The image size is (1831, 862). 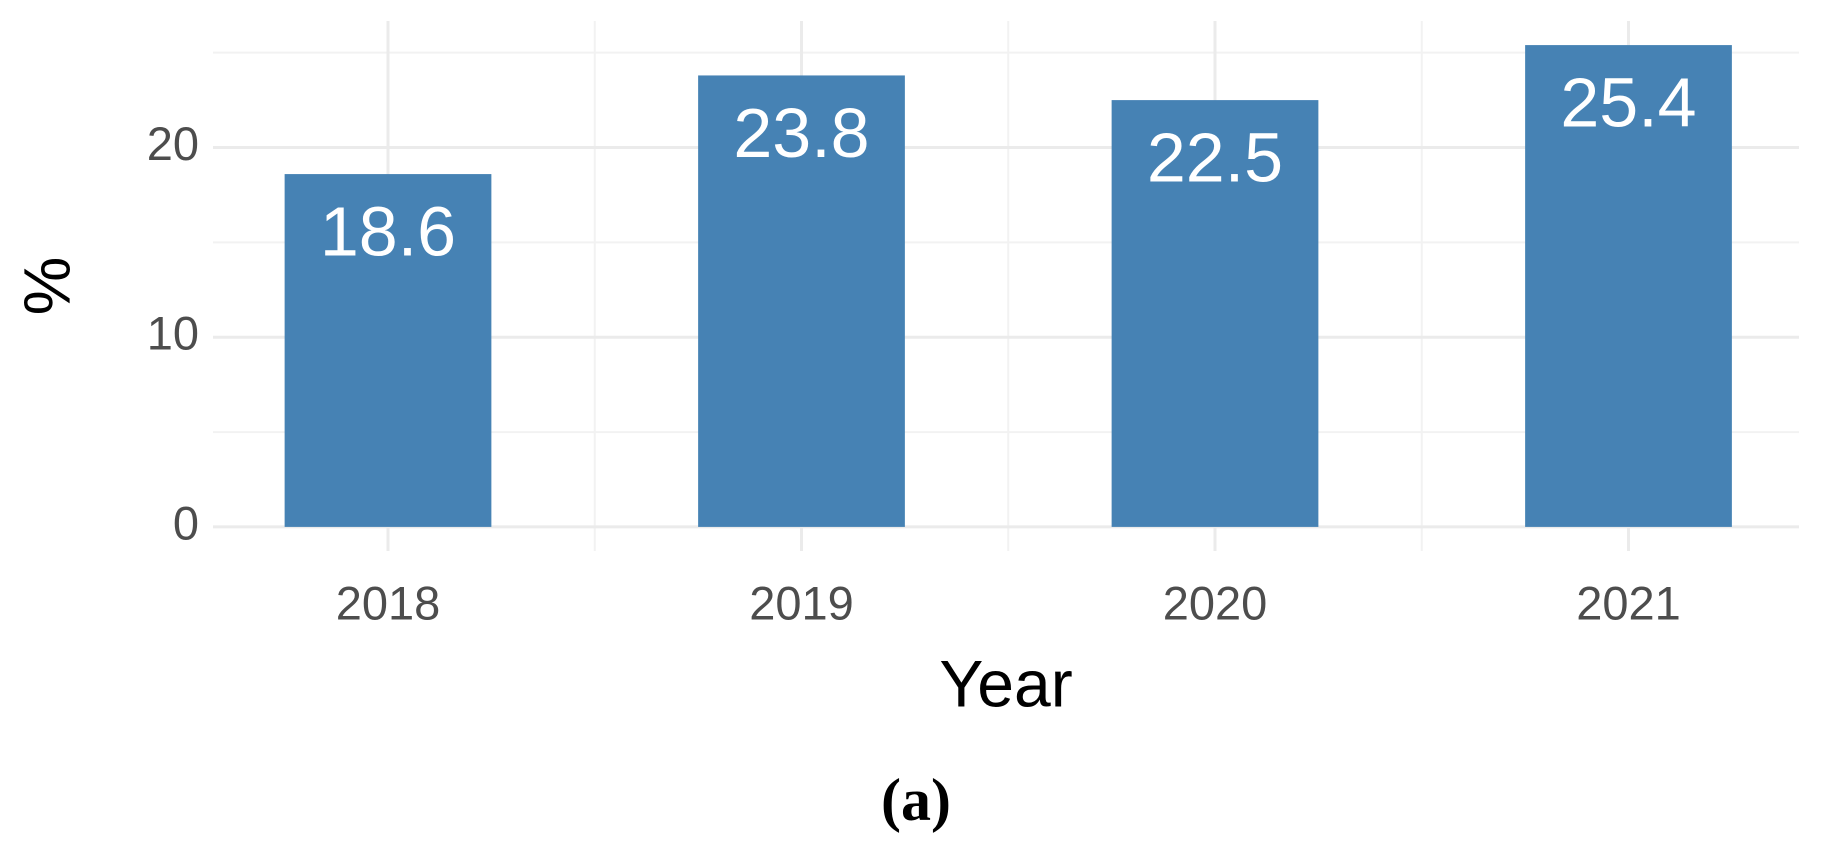 What do you see at coordinates (173, 333) in the screenshot?
I see `y-tick-label: 10` at bounding box center [173, 333].